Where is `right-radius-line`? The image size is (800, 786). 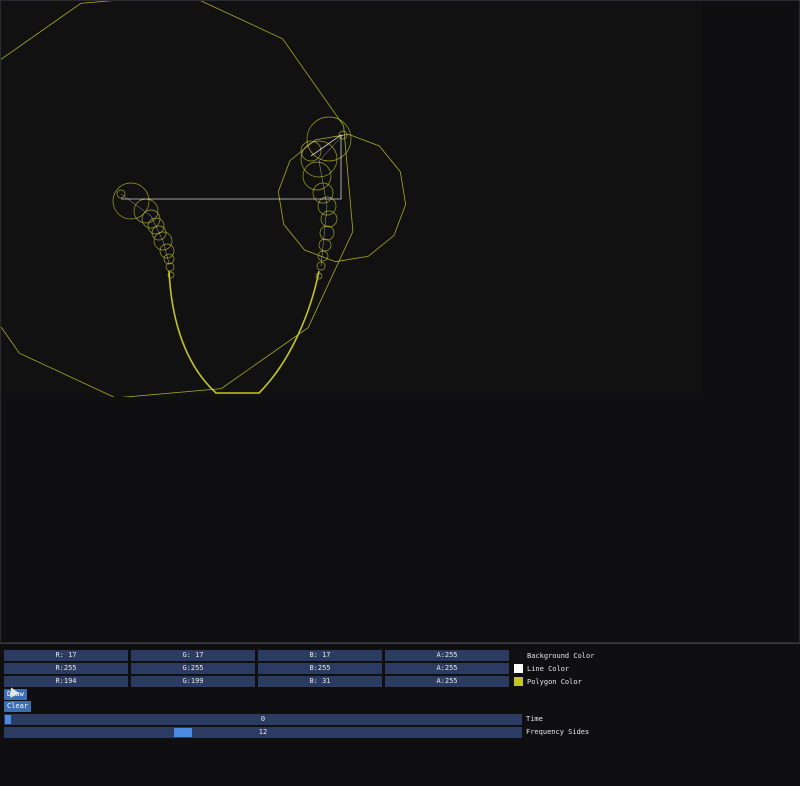
right-radius-line is located at coordinates (331, 200).